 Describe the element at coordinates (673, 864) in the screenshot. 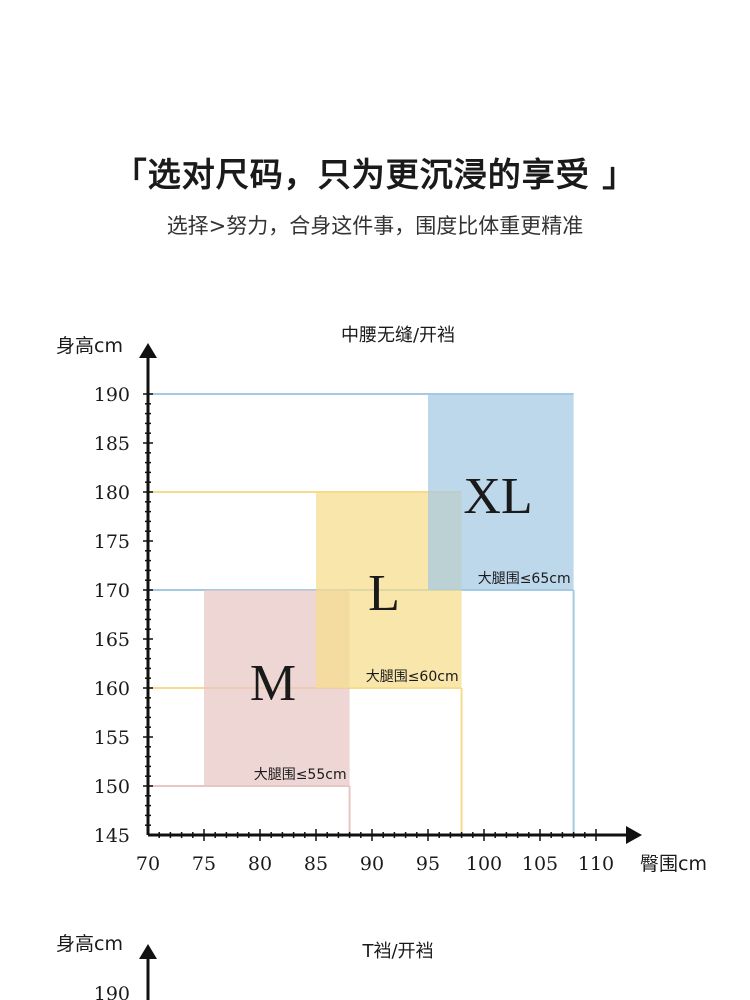

I see `x-axis-title: 臀围cm` at that location.